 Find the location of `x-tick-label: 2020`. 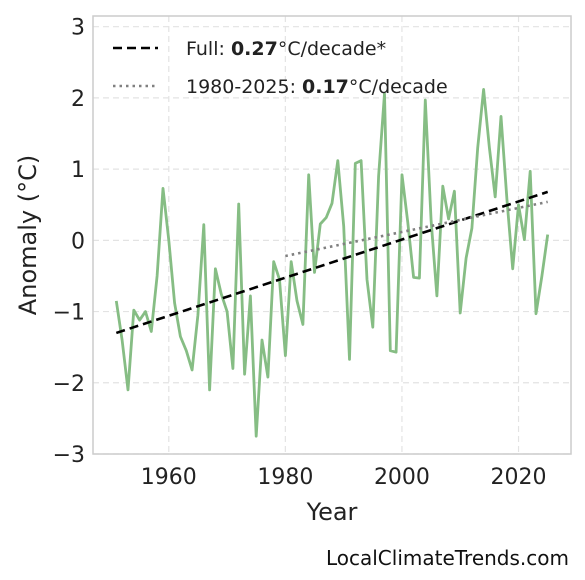

x-tick-label: 2020 is located at coordinates (519, 477).